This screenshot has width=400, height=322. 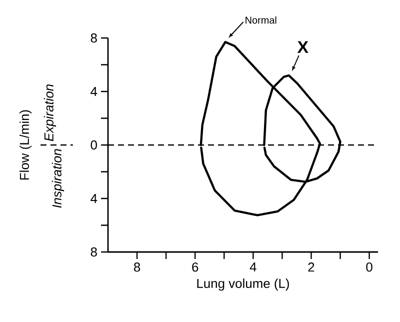 What do you see at coordinates (58, 178) in the screenshot?
I see `text: Inspiration` at bounding box center [58, 178].